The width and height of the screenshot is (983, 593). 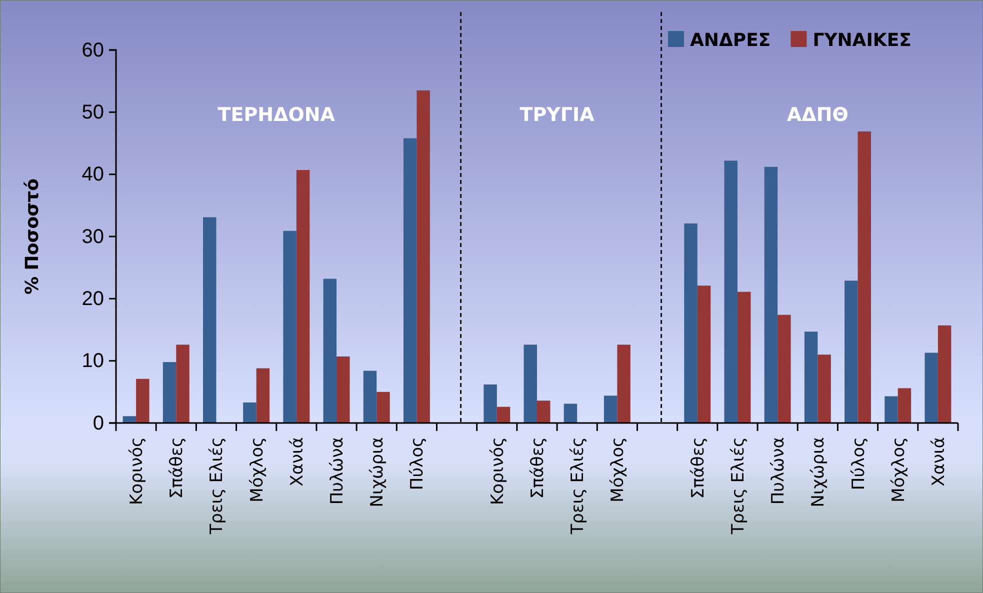 What do you see at coordinates (98, 423) in the screenshot?
I see `y-tick-label: 0` at bounding box center [98, 423].